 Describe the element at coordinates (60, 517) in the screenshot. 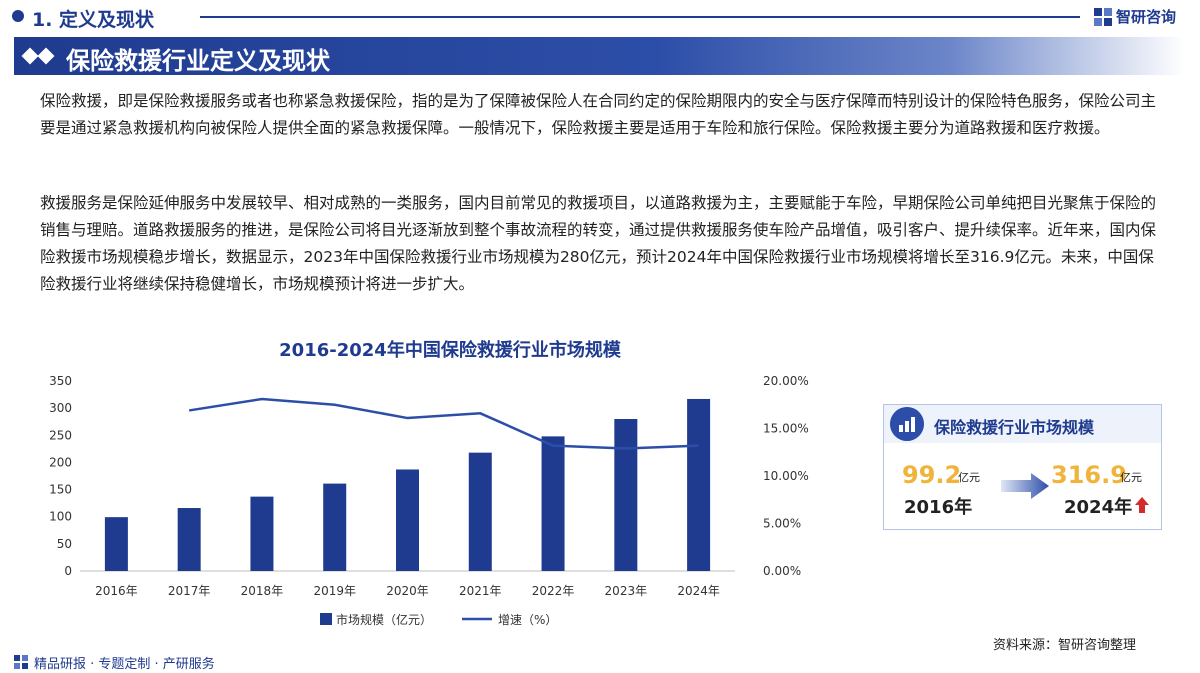

I see `y-left-tick-label: 100` at that location.